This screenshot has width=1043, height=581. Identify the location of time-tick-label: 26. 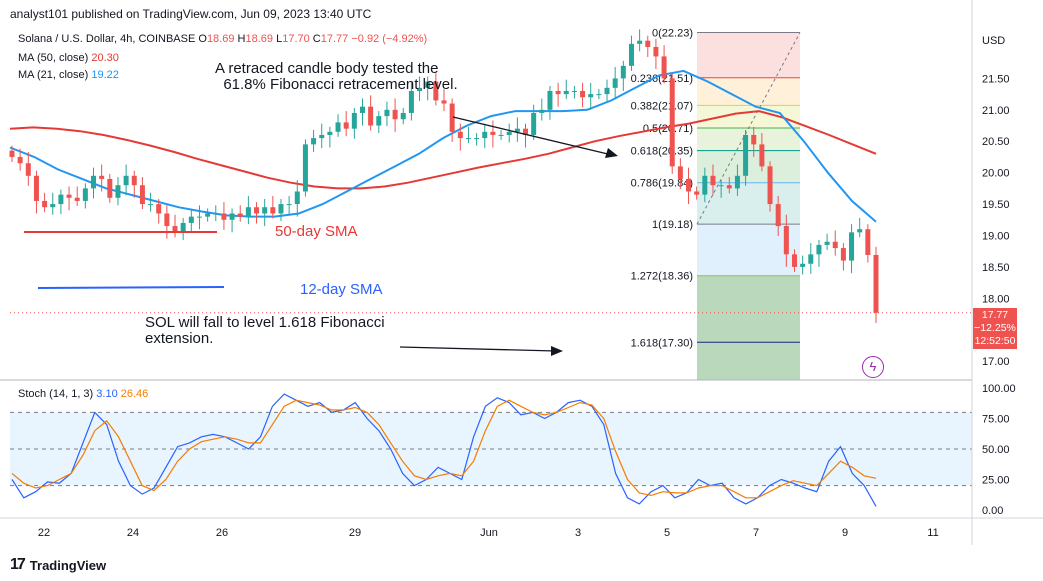
(222, 533).